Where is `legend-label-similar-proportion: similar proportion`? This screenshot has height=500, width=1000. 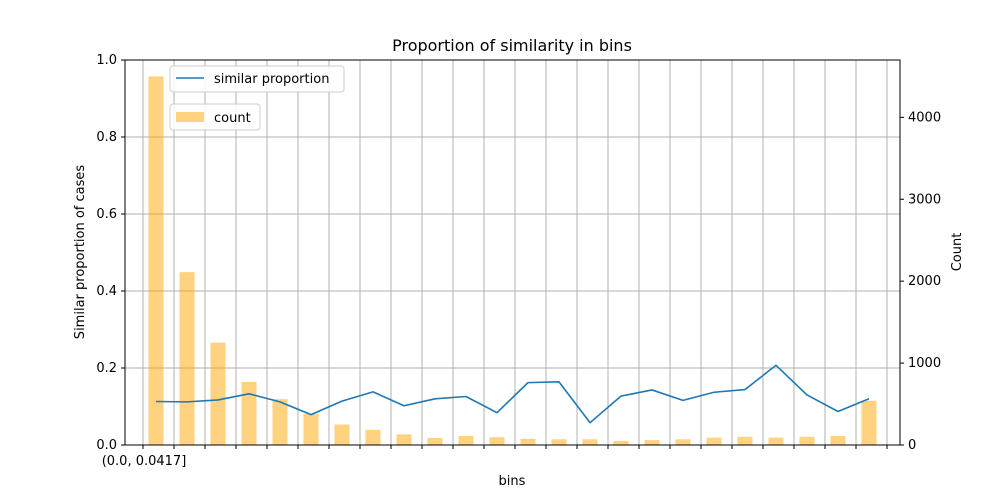
legend-label-similar-proportion: similar proportion is located at coordinates (271, 79).